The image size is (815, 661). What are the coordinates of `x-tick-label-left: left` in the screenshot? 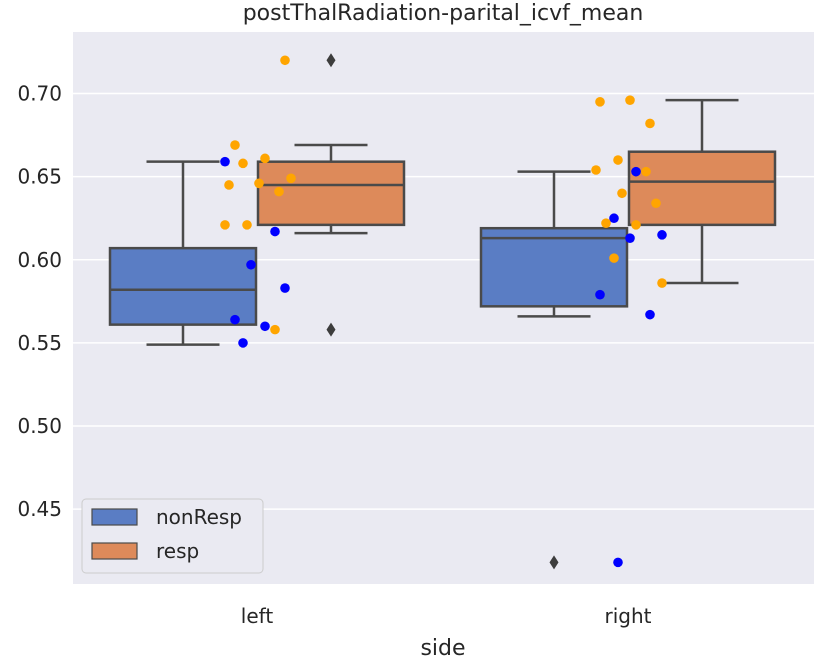 It's located at (257, 616).